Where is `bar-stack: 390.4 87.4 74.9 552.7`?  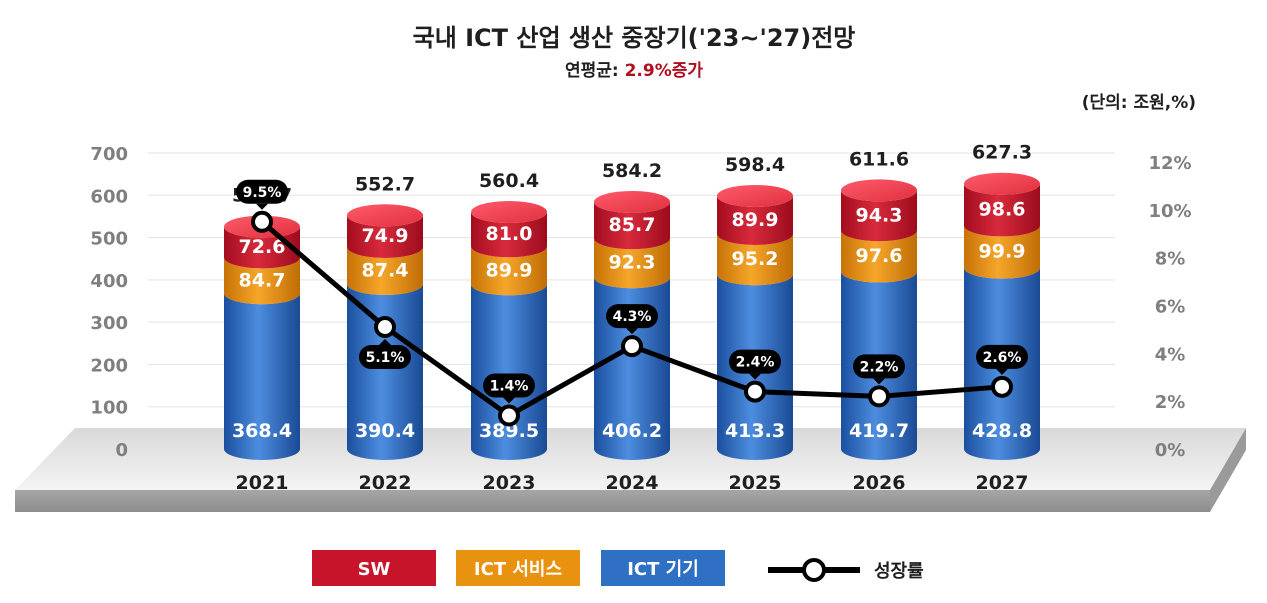
bar-stack: 390.4 87.4 74.9 552.7 is located at coordinates (385, 316).